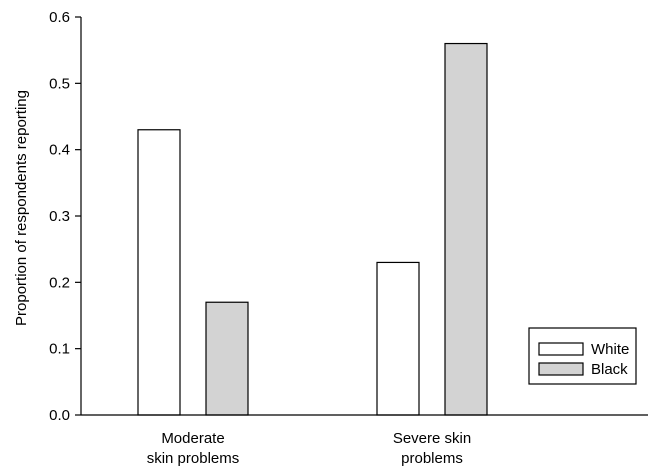  What do you see at coordinates (192, 438) in the screenshot?
I see `category-label: Moderate` at bounding box center [192, 438].